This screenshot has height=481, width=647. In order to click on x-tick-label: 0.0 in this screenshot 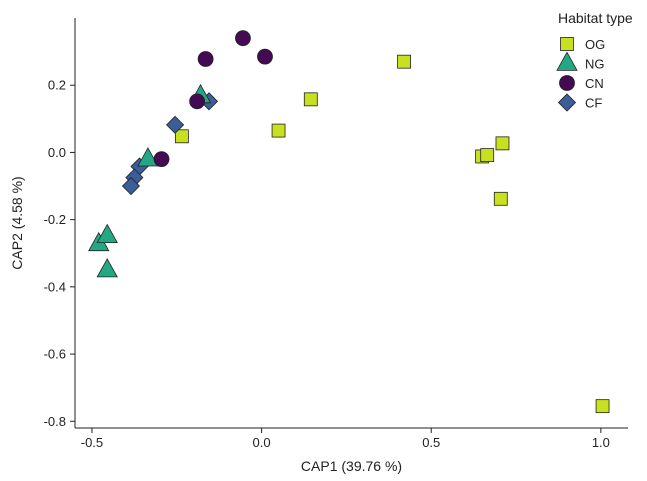, I will do `click(262, 442)`.